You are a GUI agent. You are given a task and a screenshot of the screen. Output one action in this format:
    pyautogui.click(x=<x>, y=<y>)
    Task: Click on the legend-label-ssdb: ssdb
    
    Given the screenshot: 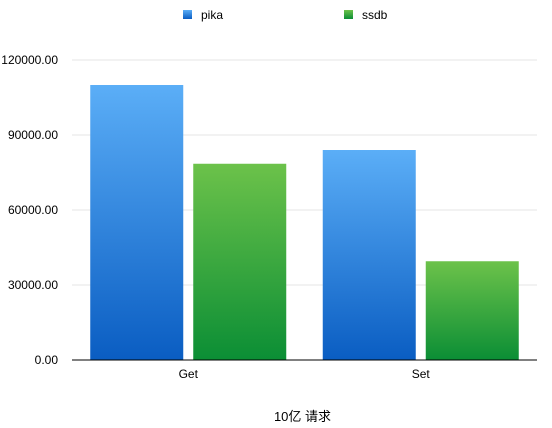 What is the action you would take?
    pyautogui.click(x=375, y=15)
    